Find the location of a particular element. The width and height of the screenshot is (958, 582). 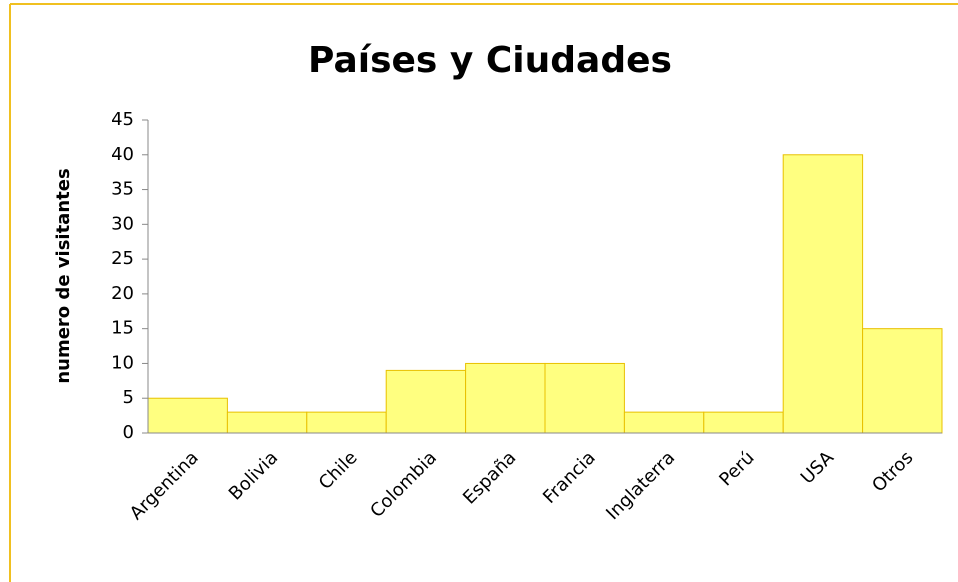

x-tick-label: Chile is located at coordinates (338, 470).